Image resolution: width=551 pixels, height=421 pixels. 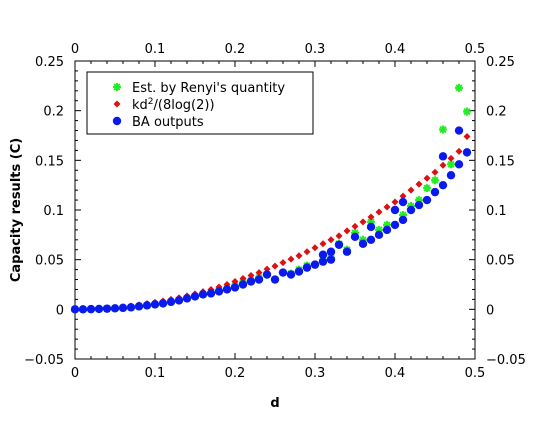 What do you see at coordinates (235, 49) in the screenshot?
I see `x-tick-label-top: 0.2` at bounding box center [235, 49].